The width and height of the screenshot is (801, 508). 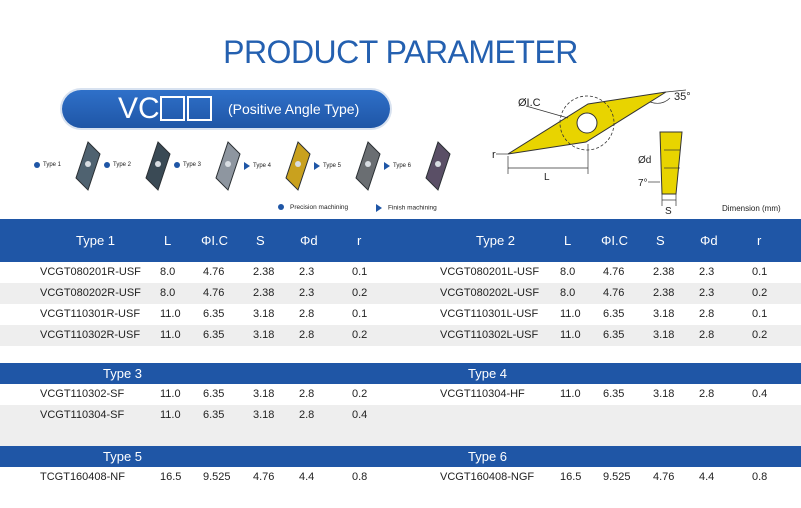 I want to click on ic-leader-line, so click(x=547, y=112).